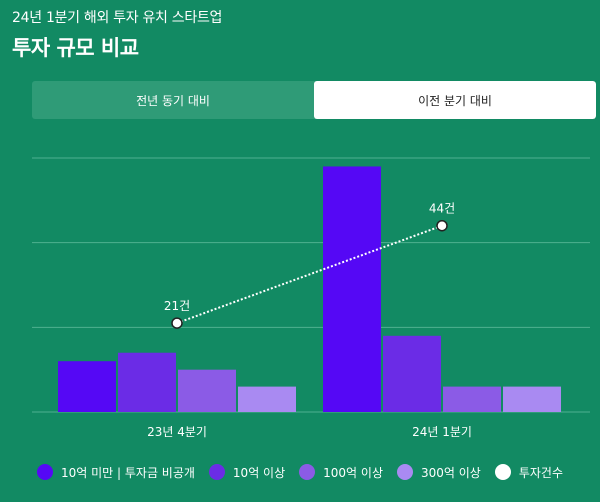 Image resolution: width=600 pixels, height=502 pixels. What do you see at coordinates (450, 472) in the screenshot?
I see `legend-label: 300억 이상` at bounding box center [450, 472].